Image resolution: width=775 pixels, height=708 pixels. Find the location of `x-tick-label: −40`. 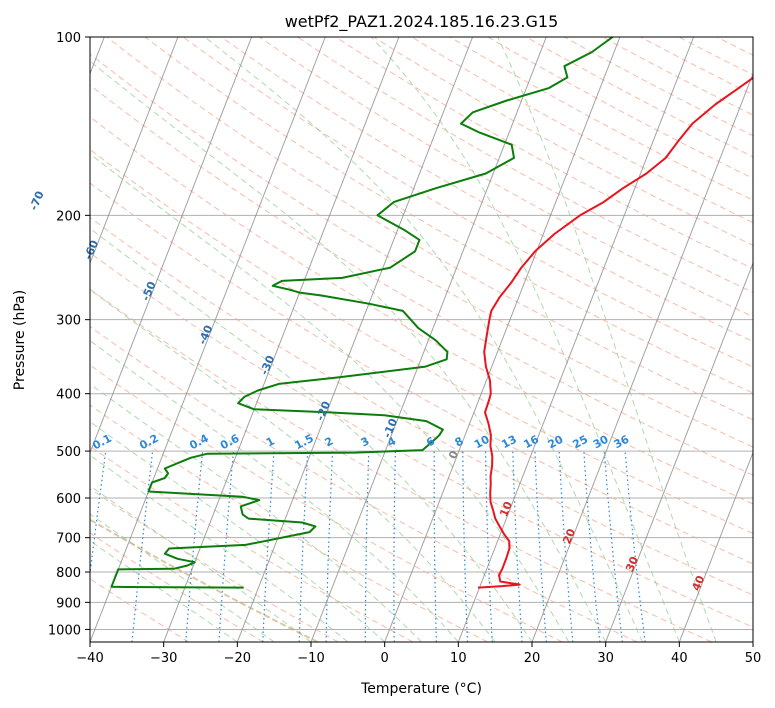

x-tick-label: −40 is located at coordinates (89, 658).